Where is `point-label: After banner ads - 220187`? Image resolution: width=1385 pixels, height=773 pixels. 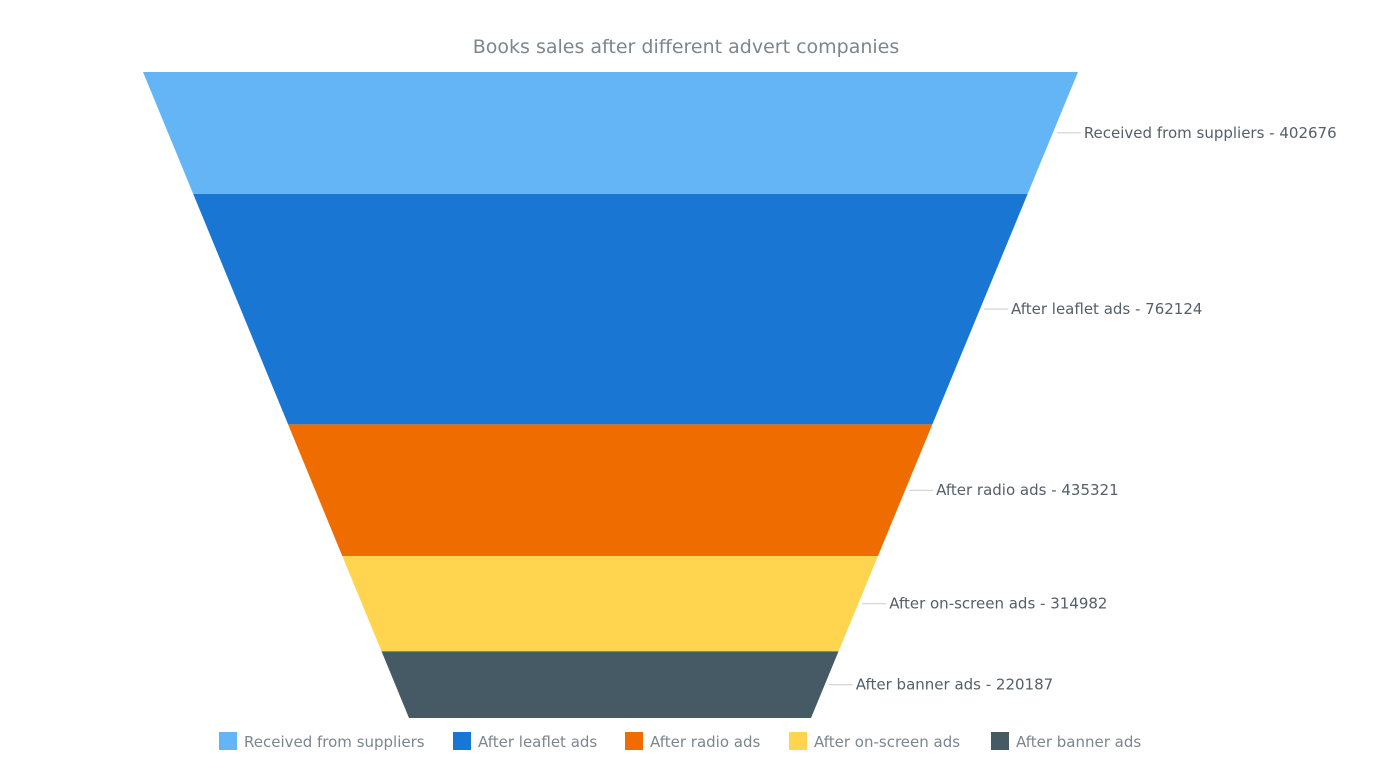
point-label: After banner ads - 220187 is located at coordinates (954, 685).